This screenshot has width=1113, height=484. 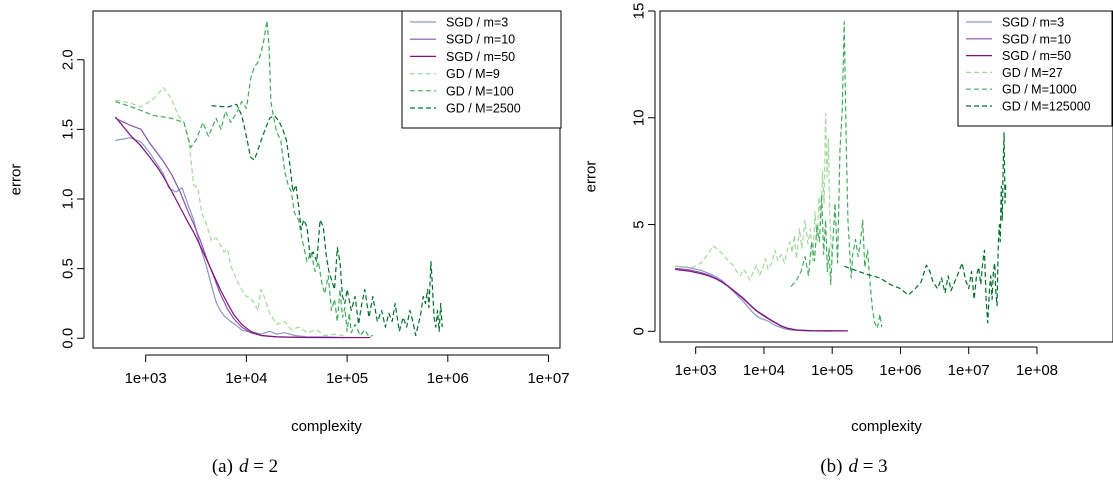 I want to click on subfigure-caption: (b) d = 3, so click(x=853, y=466).